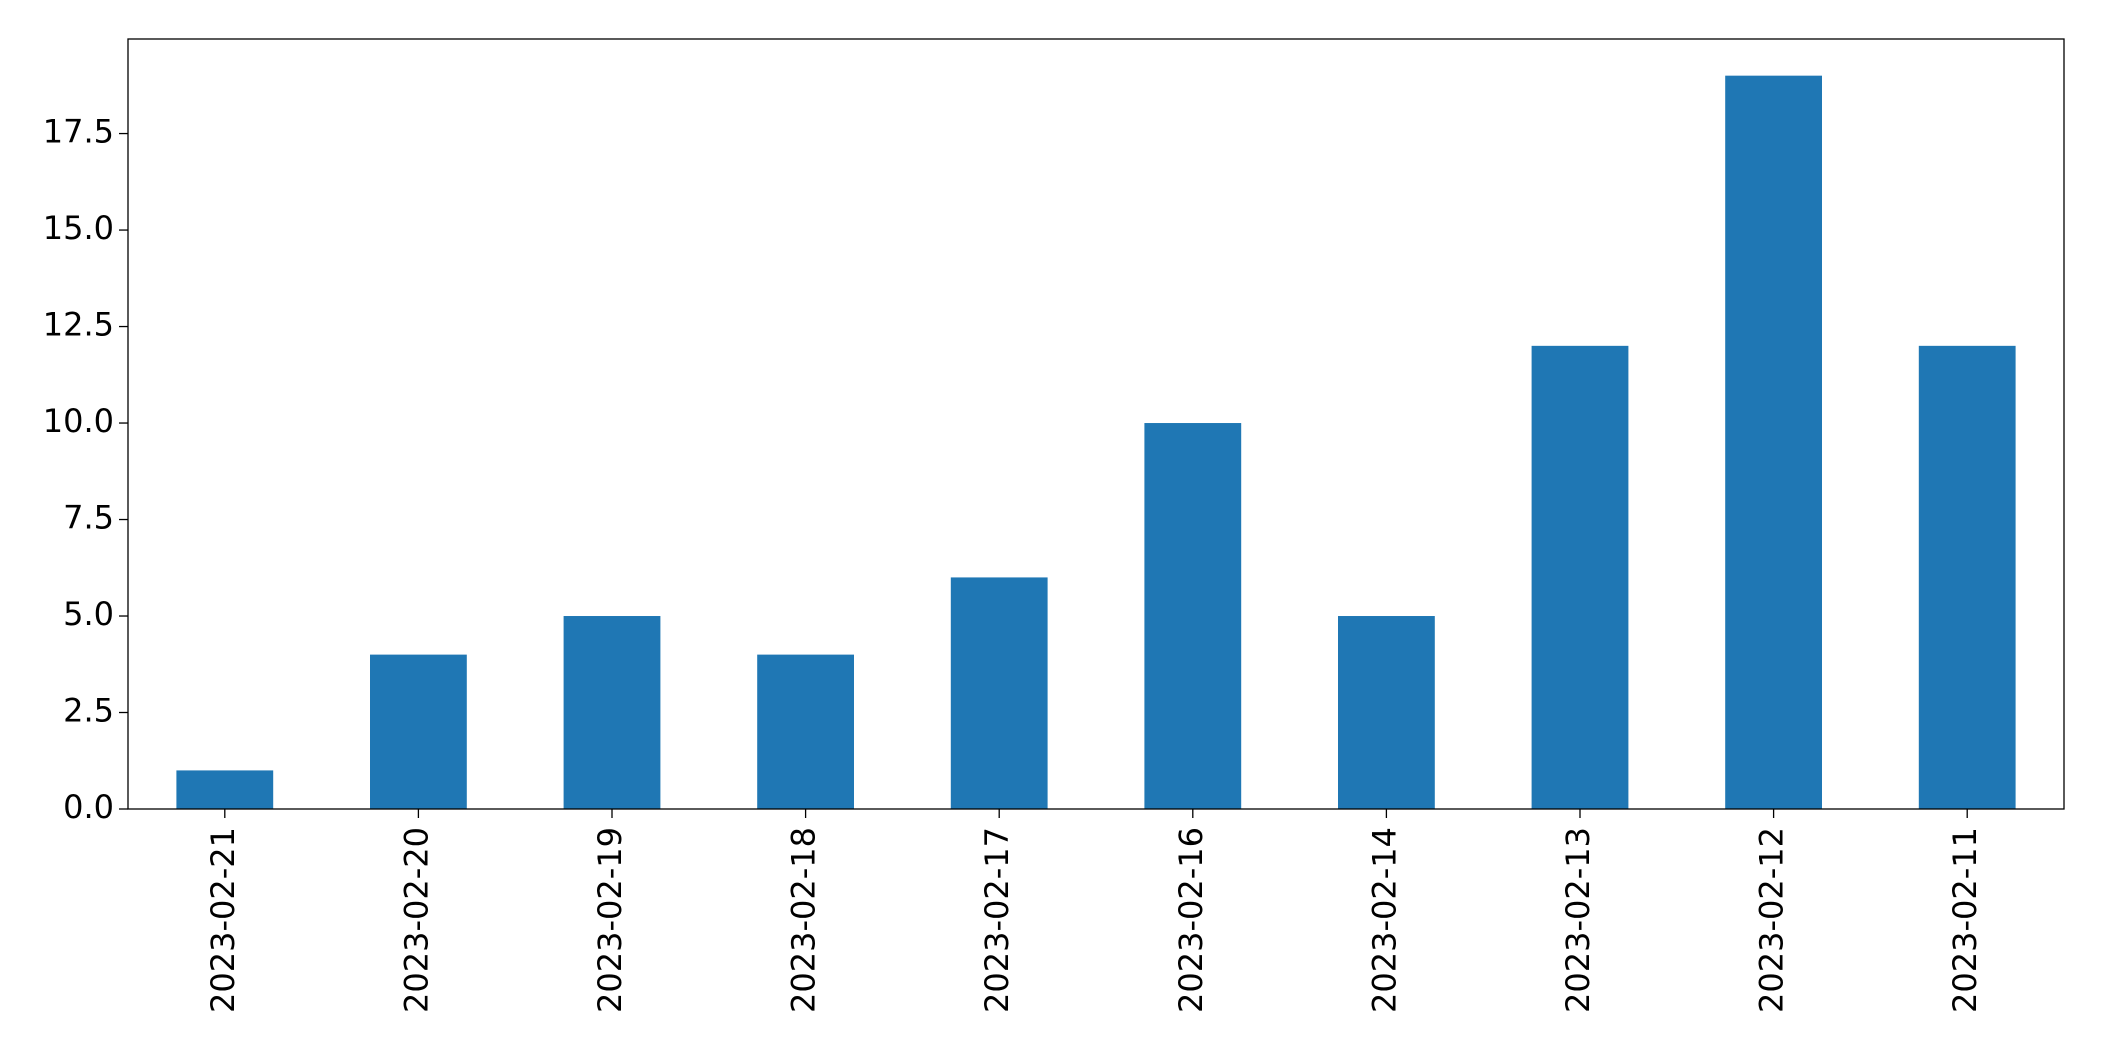  Describe the element at coordinates (88, 614) in the screenshot. I see `y-tick-label: 5.0` at that location.